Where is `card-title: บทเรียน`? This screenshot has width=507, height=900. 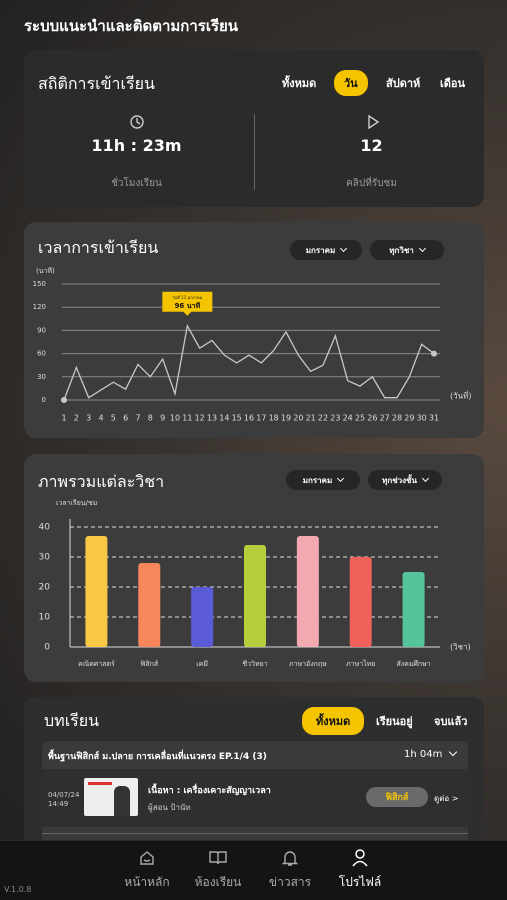
card-title: บทเรียน is located at coordinates (72, 720).